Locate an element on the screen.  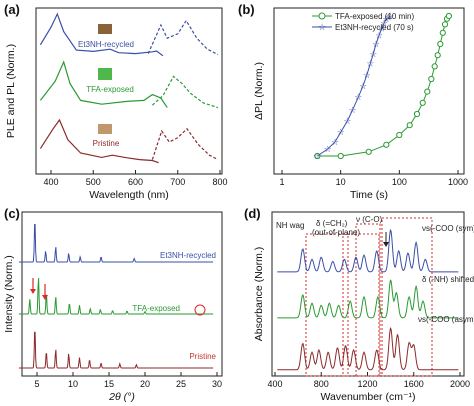
panel-c-xticks: 5 10 15 20 25 30 is located at coordinates (128, 380).